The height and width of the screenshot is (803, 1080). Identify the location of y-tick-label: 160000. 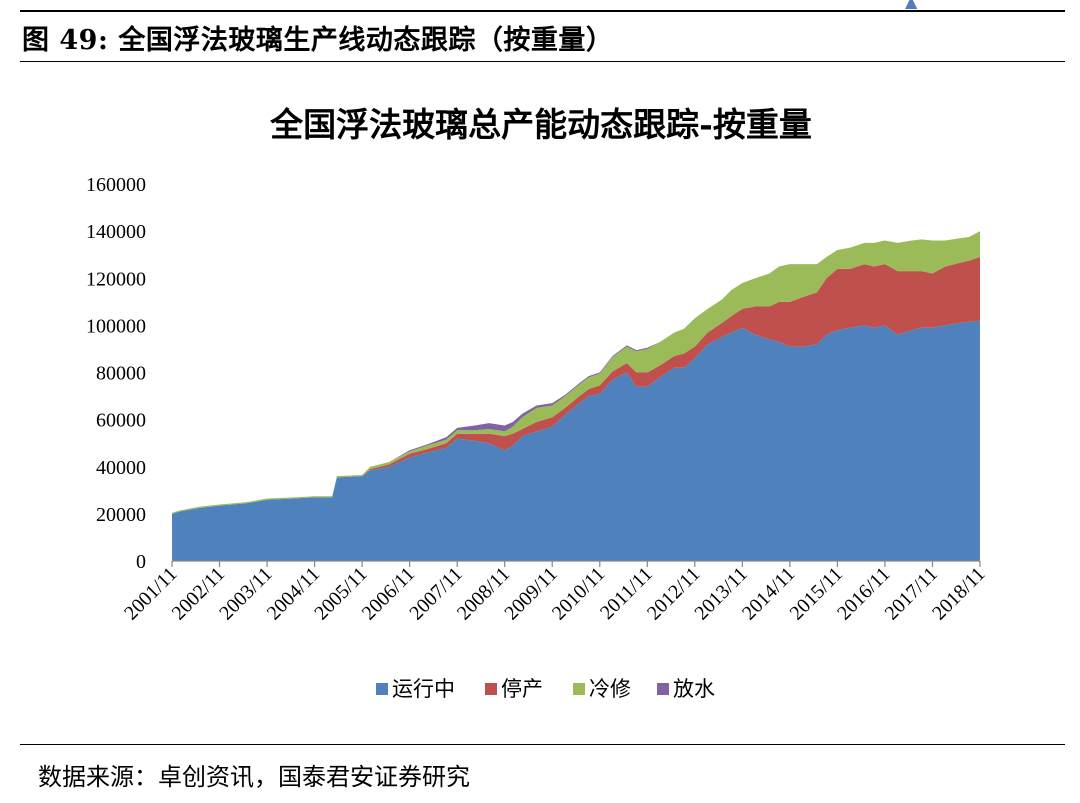
(116, 185).